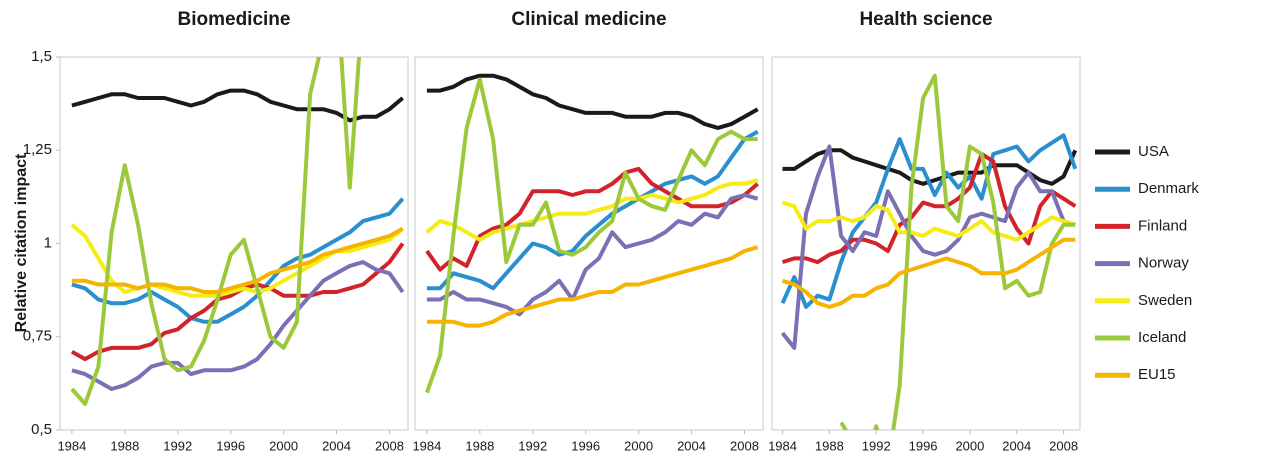 This screenshot has height=467, width=1265. What do you see at coordinates (41, 429) in the screenshot?
I see `y-tick-label: 0,5` at bounding box center [41, 429].